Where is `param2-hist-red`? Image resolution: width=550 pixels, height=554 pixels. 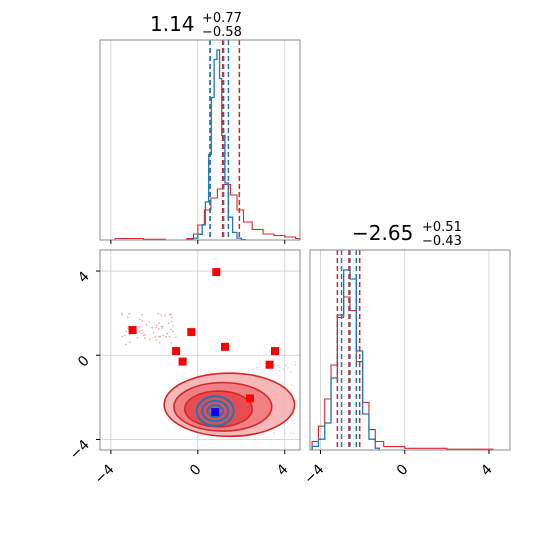 param2-hist-red is located at coordinates (402, 373).